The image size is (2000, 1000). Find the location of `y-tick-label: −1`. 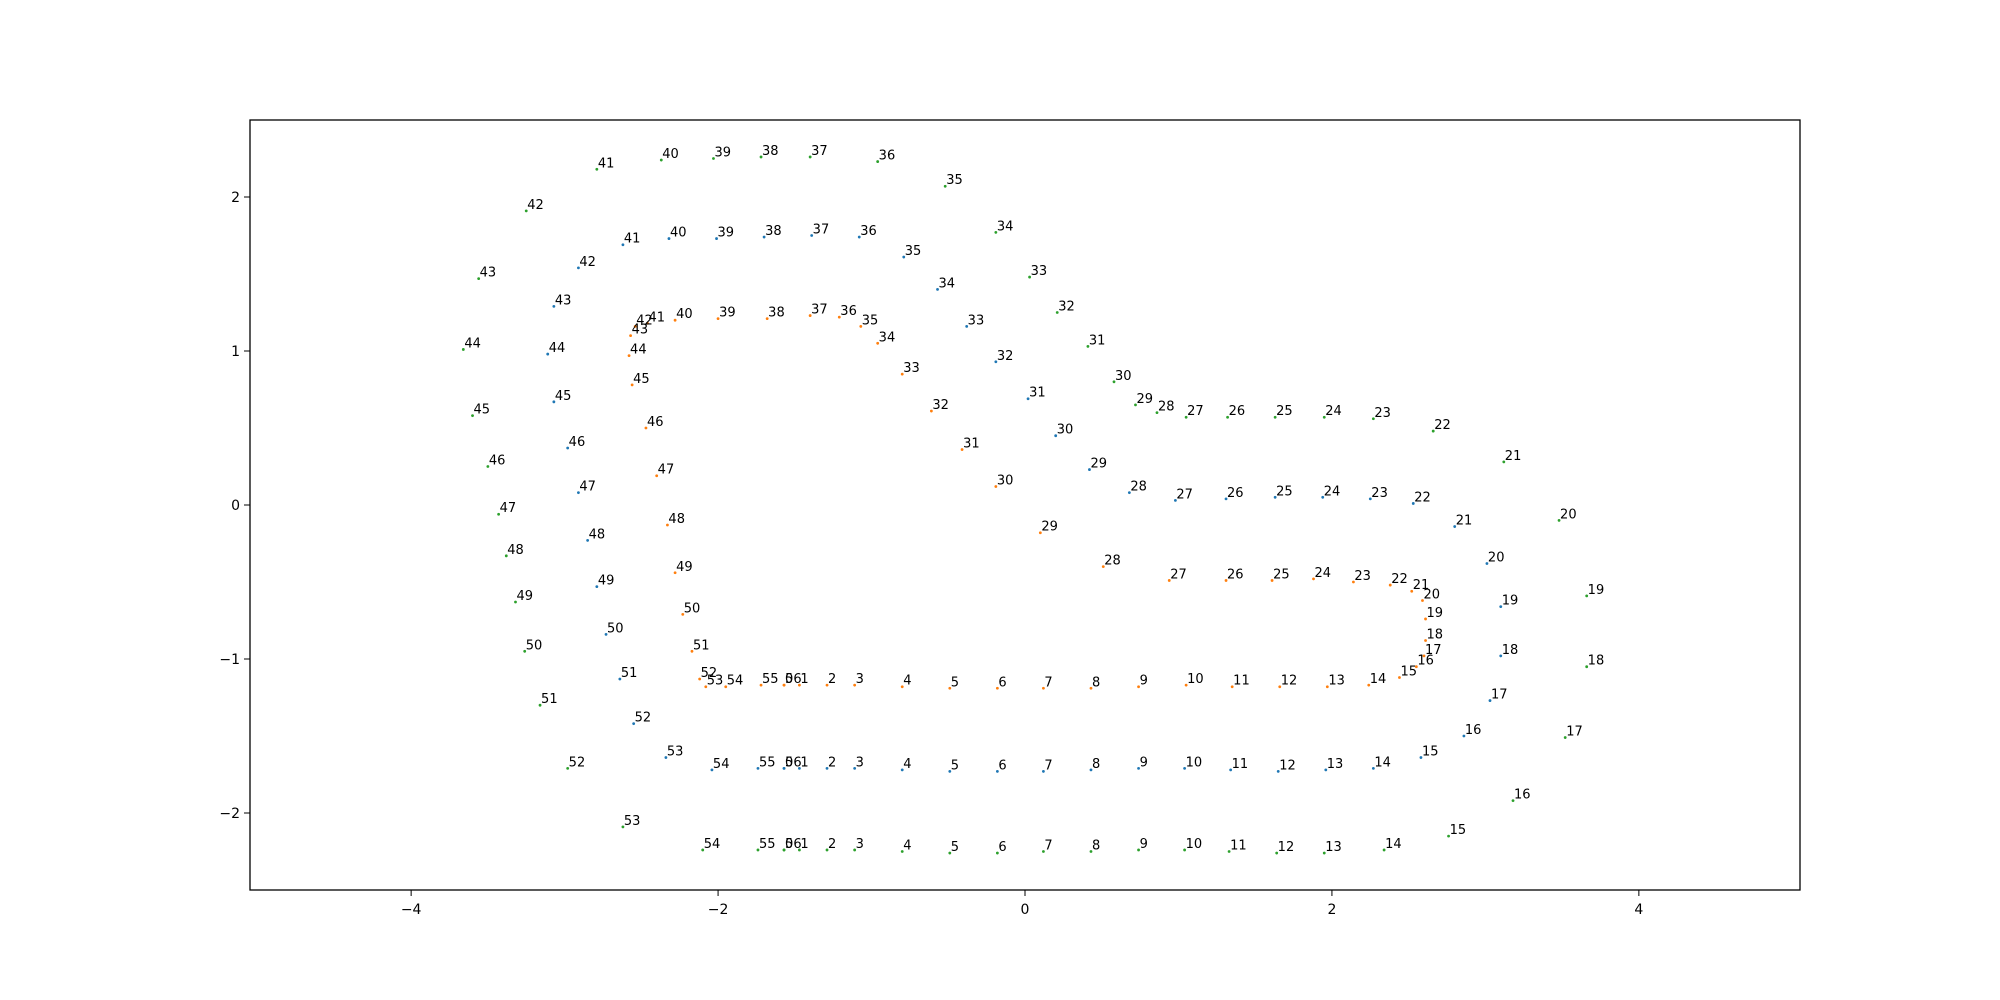

y-tick-label: −1 is located at coordinates (229, 660).